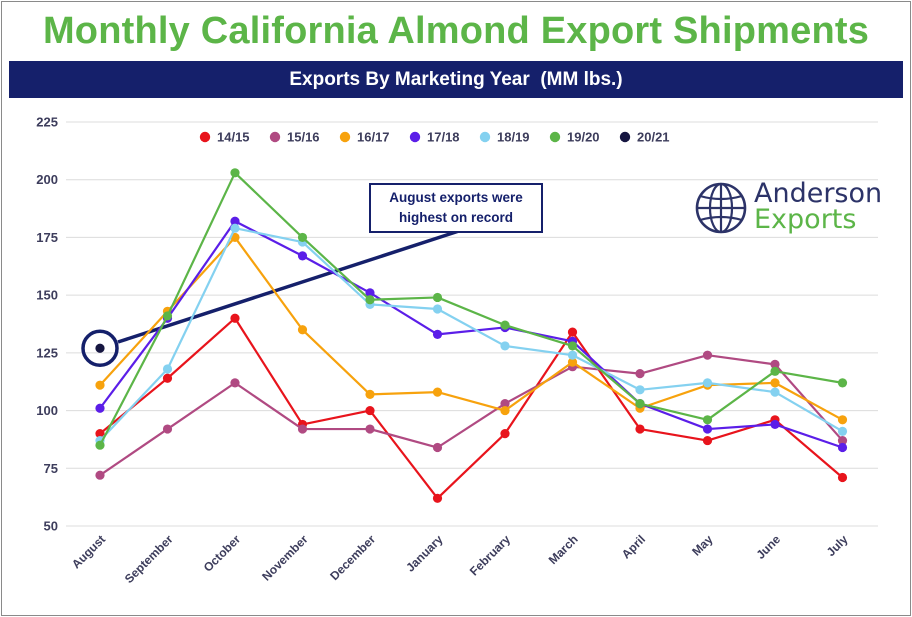 The width and height of the screenshot is (912, 617). Describe the element at coordinates (842, 383) in the screenshot. I see `series-19-20-point-july` at that location.